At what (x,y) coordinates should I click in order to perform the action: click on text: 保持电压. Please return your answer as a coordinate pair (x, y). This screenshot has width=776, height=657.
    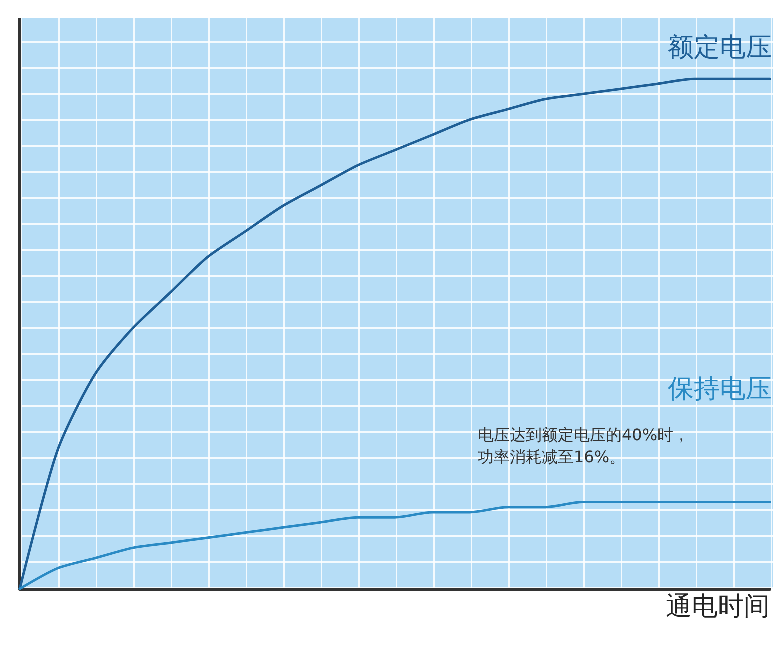
    Looking at the image, I should click on (720, 389).